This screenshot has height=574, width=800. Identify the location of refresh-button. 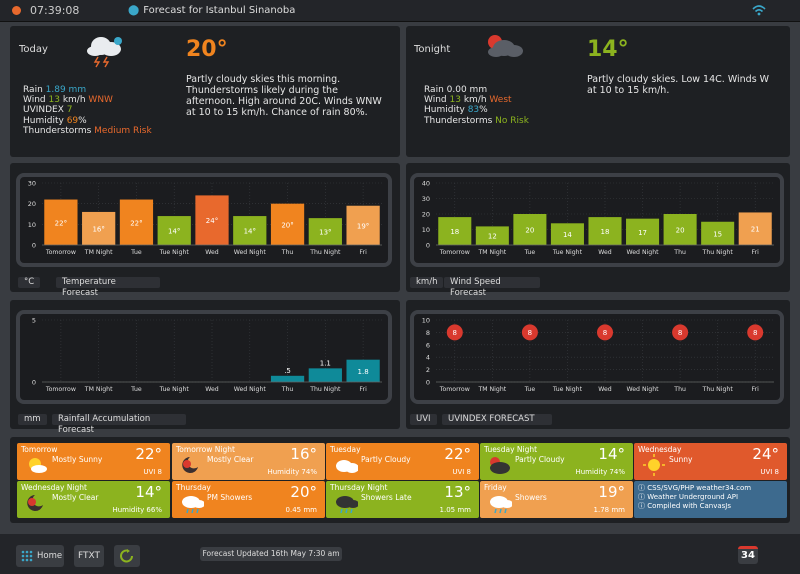
(127, 556).